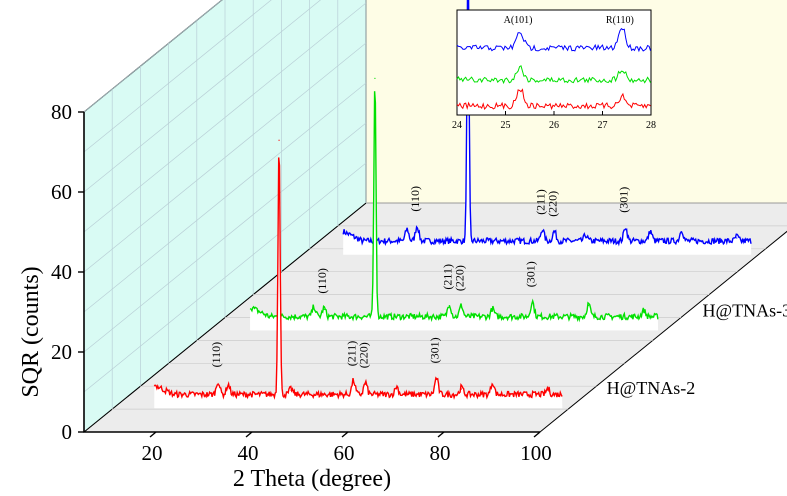 The image size is (787, 496). What do you see at coordinates (554, 125) in the screenshot?
I see `inset-x-tick-label: 26` at bounding box center [554, 125].